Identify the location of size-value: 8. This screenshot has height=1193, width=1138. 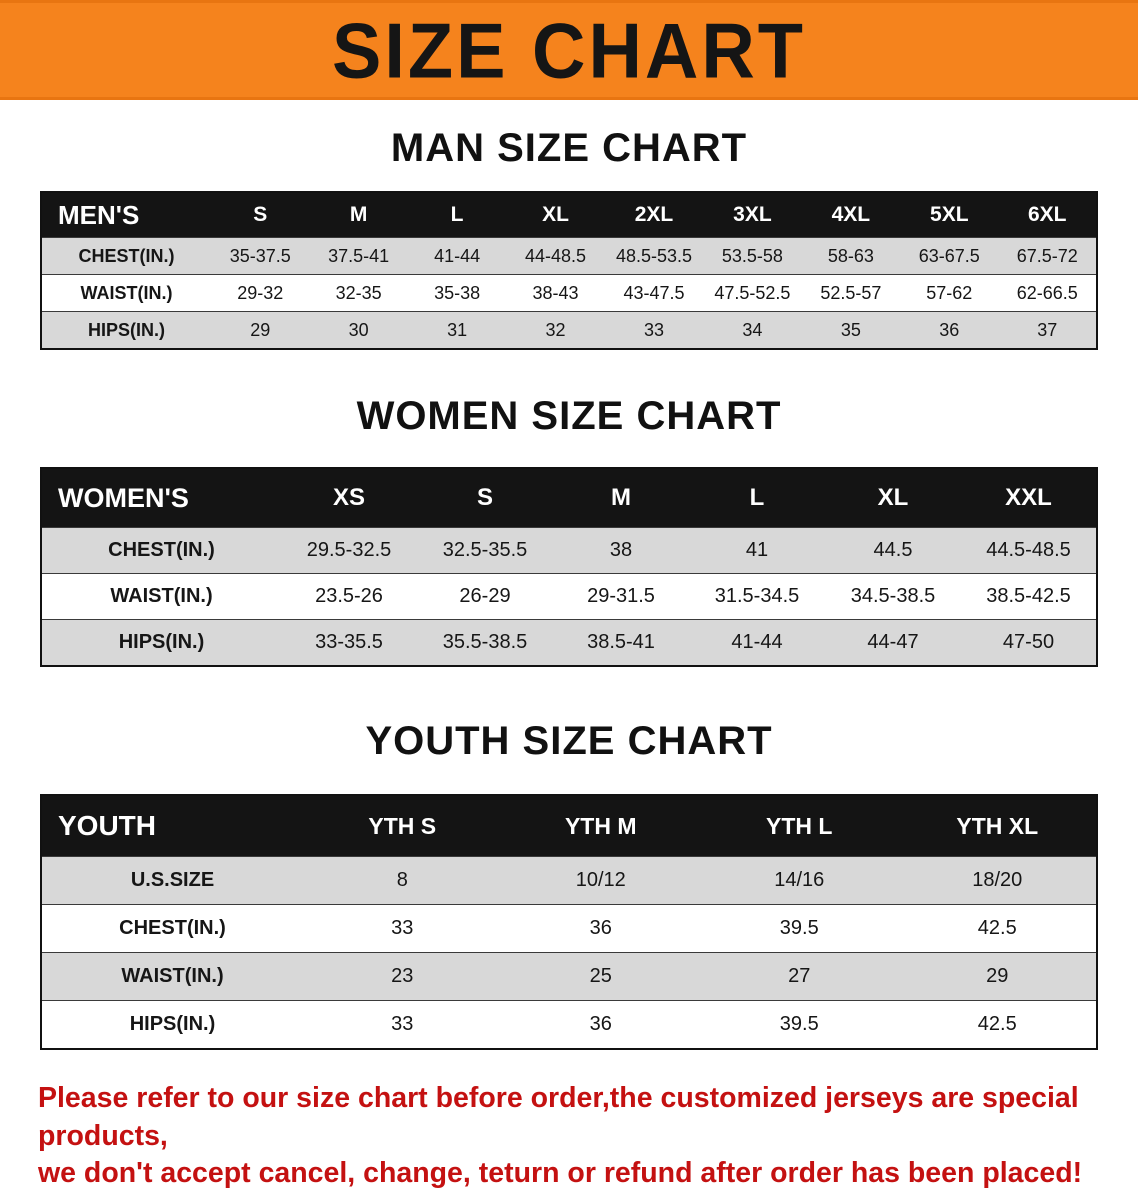
(402, 880).